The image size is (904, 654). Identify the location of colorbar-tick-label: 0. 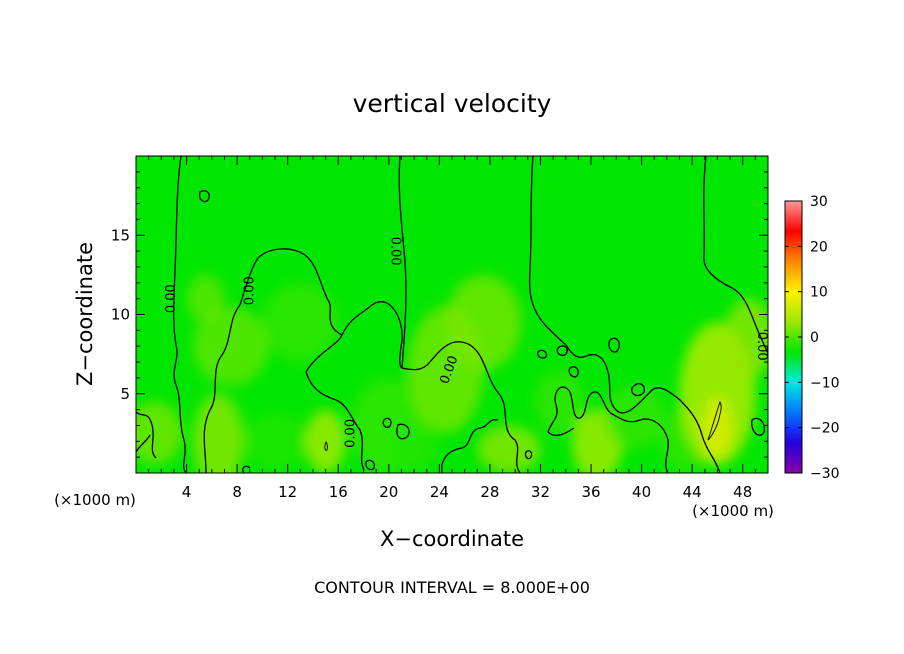
(814, 338).